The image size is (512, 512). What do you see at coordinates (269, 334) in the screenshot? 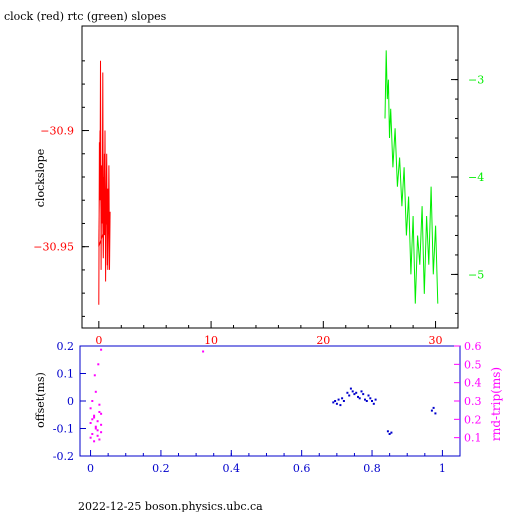
I see `top-x-ticks: 0 10 20 30` at bounding box center [269, 334].